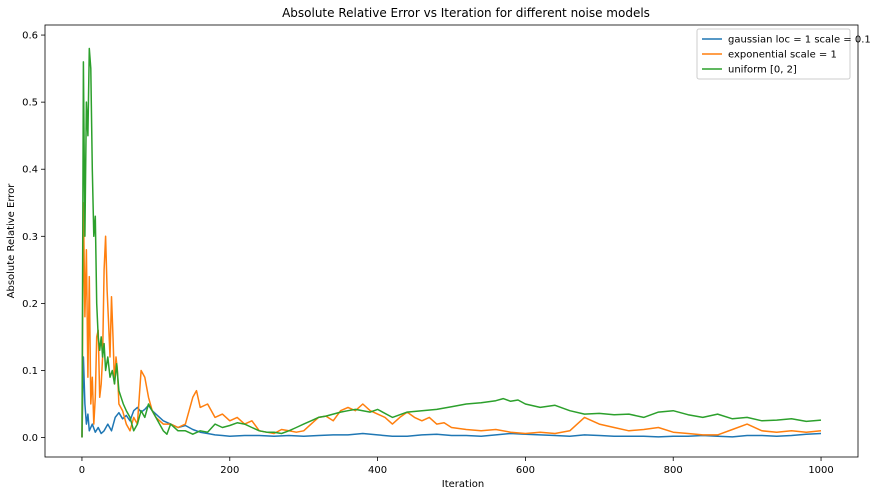 This screenshot has height=496, width=891. What do you see at coordinates (820, 470) in the screenshot?
I see `x-tick-label: 1000` at bounding box center [820, 470].